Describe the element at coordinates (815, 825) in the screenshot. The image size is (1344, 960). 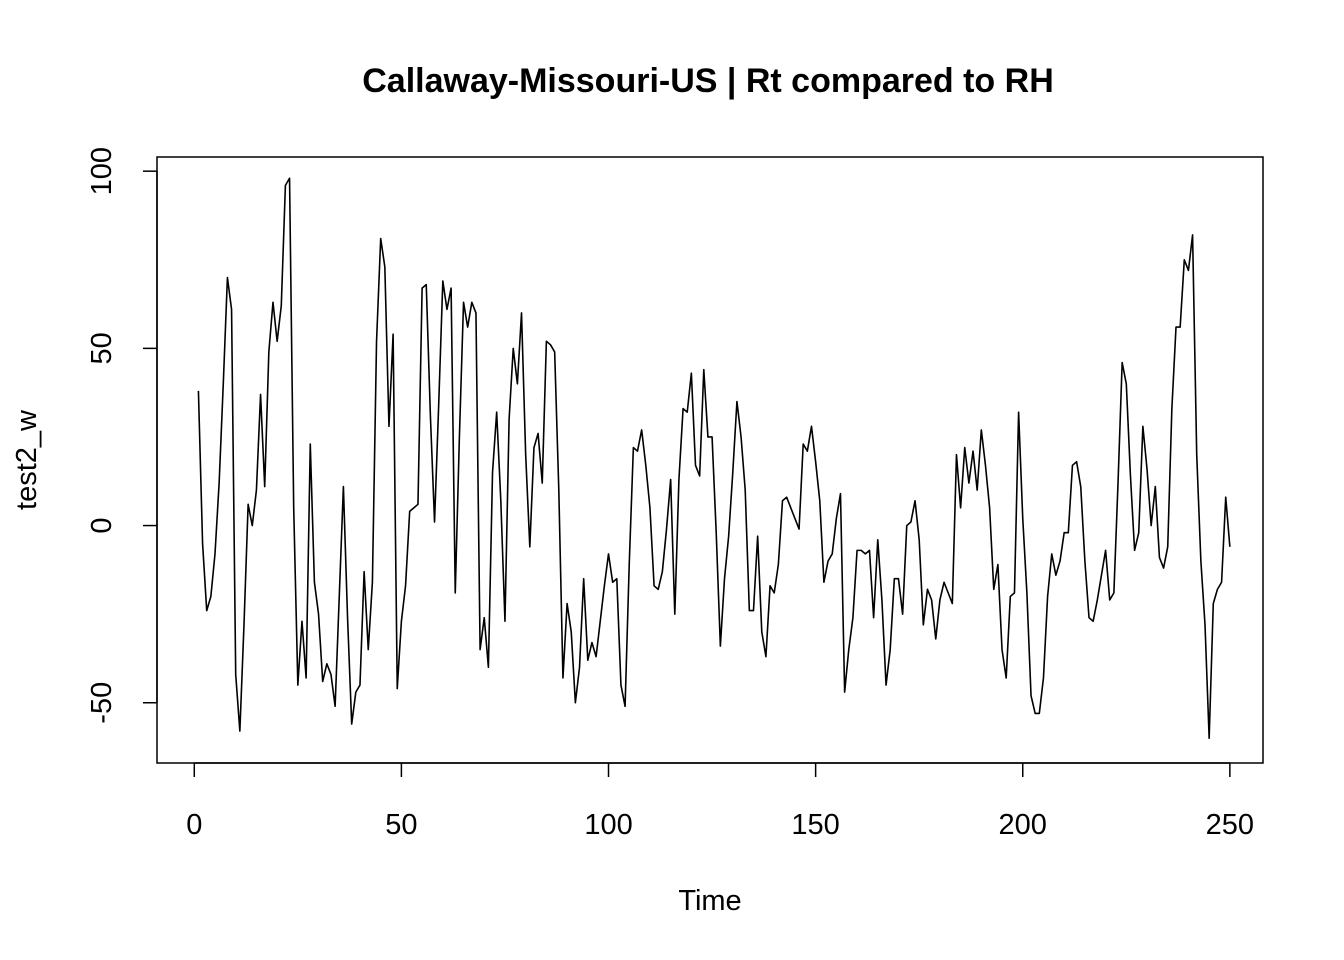
I see `x-tick-label: 150` at that location.